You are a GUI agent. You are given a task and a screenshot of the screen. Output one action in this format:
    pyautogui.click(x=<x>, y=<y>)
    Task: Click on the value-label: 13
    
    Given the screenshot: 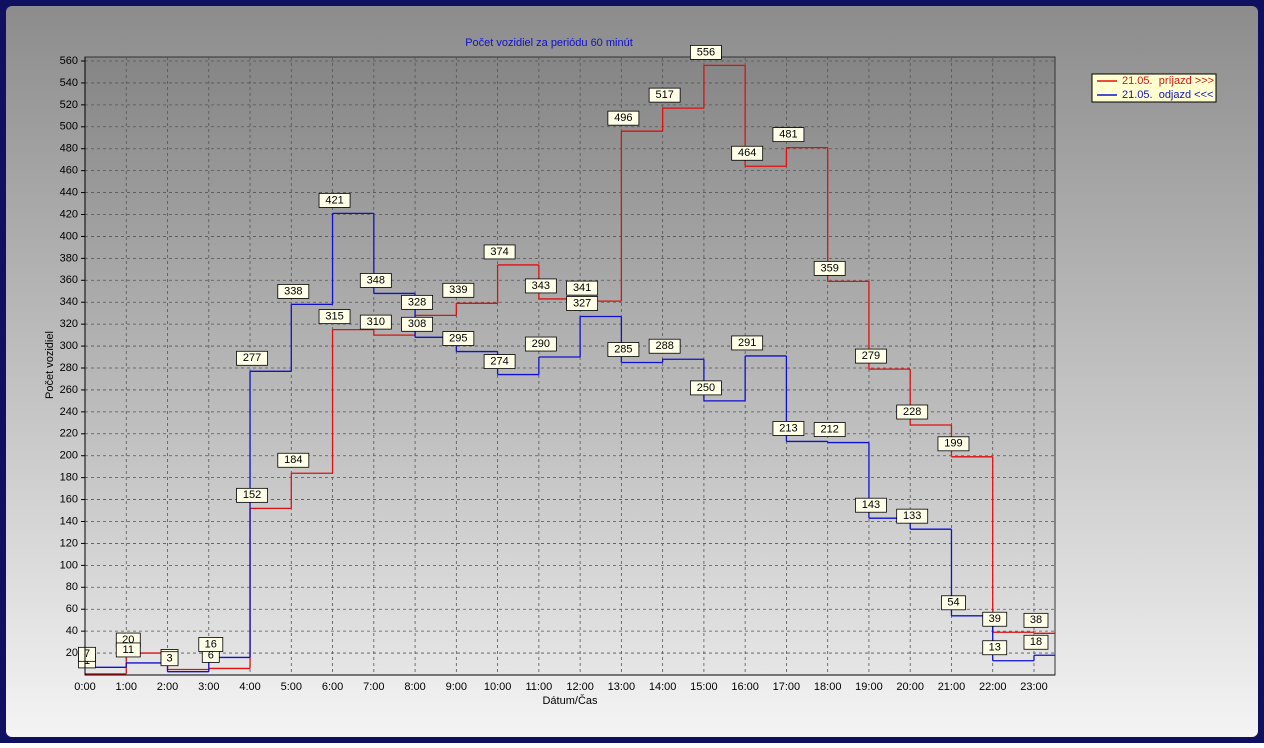 What is the action you would take?
    pyautogui.click(x=995, y=648)
    